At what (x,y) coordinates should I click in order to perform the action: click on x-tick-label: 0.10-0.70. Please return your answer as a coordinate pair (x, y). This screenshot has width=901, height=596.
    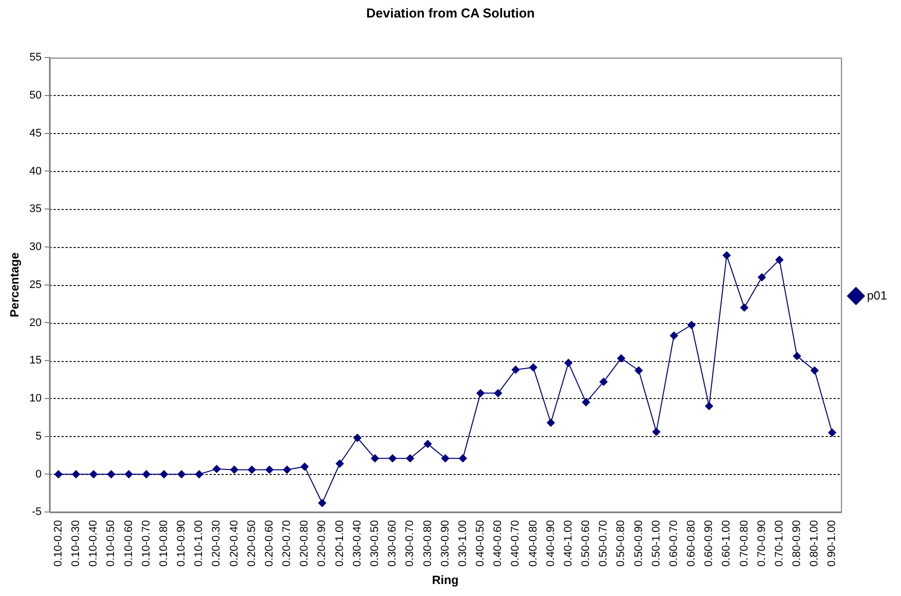
    Looking at the image, I should click on (146, 543).